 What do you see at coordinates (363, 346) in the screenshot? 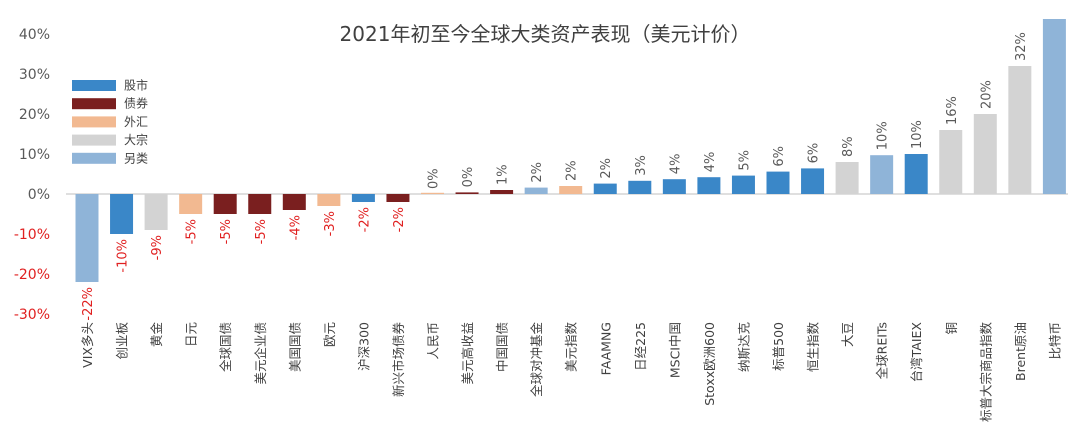
I see `category-label: 沪深300` at bounding box center [363, 346].